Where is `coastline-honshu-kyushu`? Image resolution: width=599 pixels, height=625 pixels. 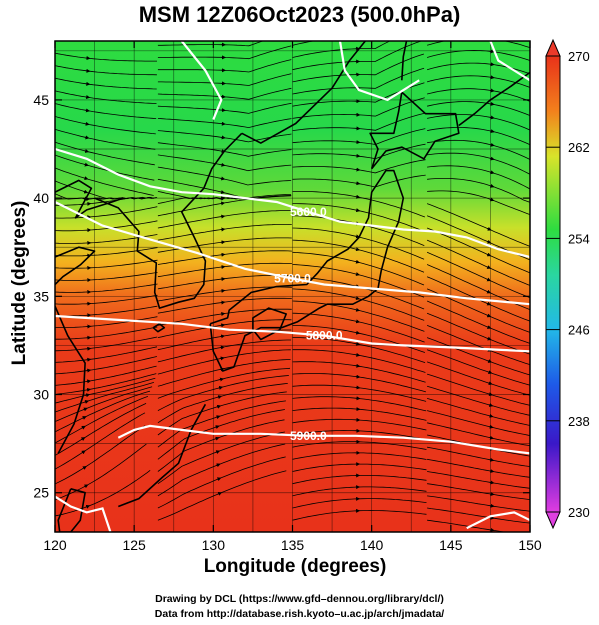
coastline-honshu-kyushu is located at coordinates (307, 270).